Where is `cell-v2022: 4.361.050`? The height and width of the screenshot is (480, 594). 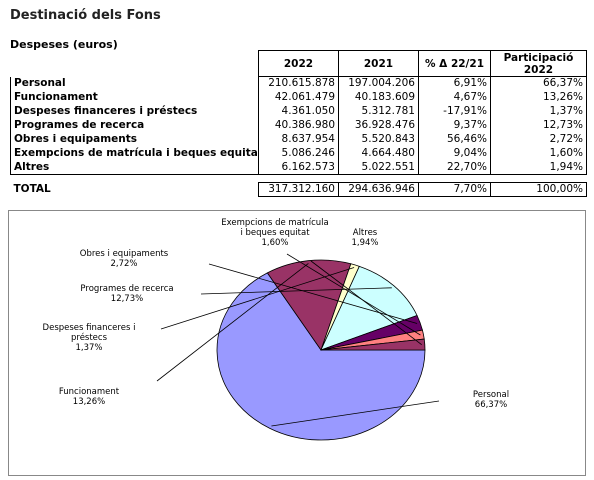 cell-v2022: 4.361.050 is located at coordinates (298, 111).